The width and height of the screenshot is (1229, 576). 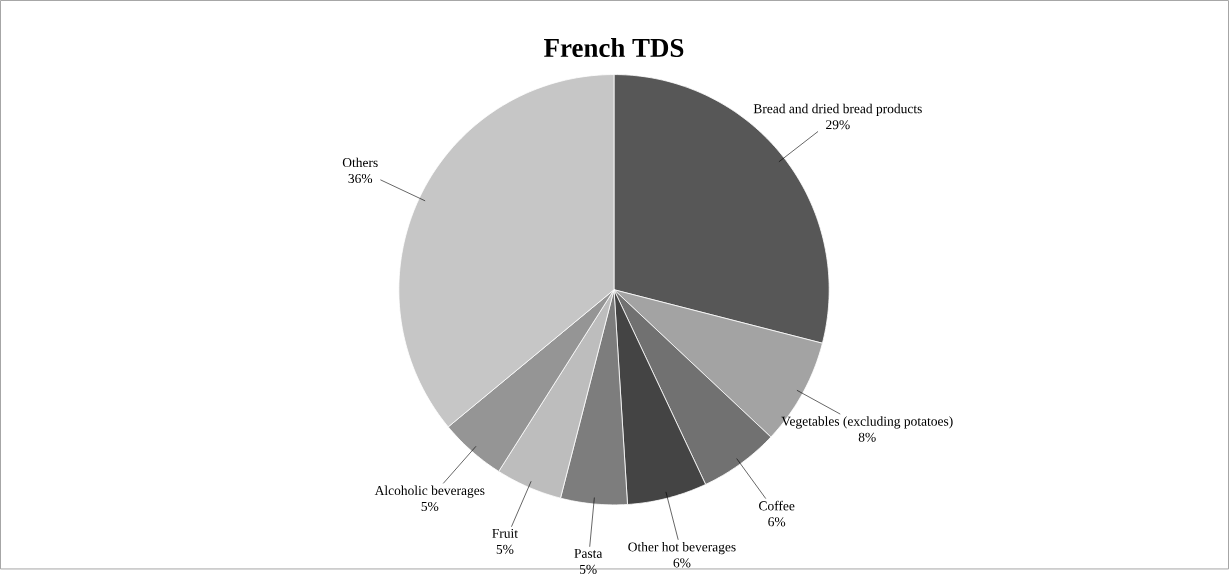 What do you see at coordinates (588, 553) in the screenshot?
I see `slice-label: Pasta` at bounding box center [588, 553].